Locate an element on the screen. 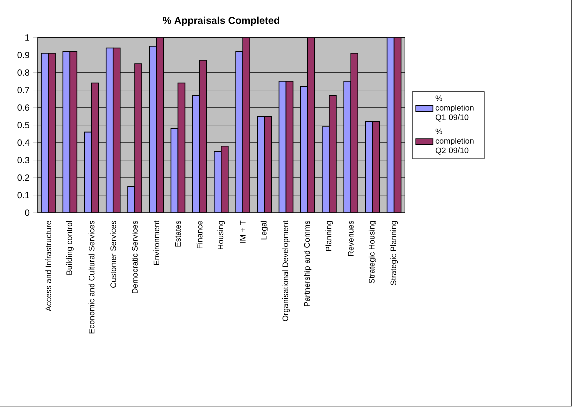 The height and width of the screenshot is (407, 572). y-tick-label: 0 is located at coordinates (27, 213).